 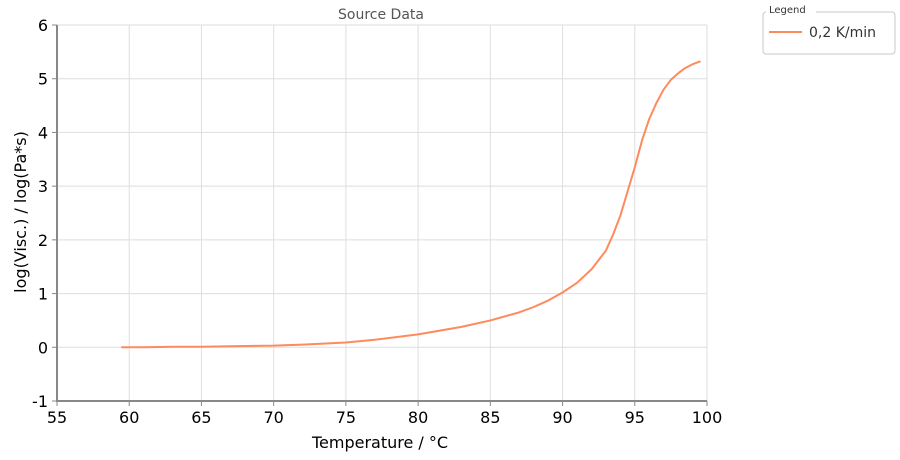 I want to click on chart-title: Source Data, so click(x=381, y=15).